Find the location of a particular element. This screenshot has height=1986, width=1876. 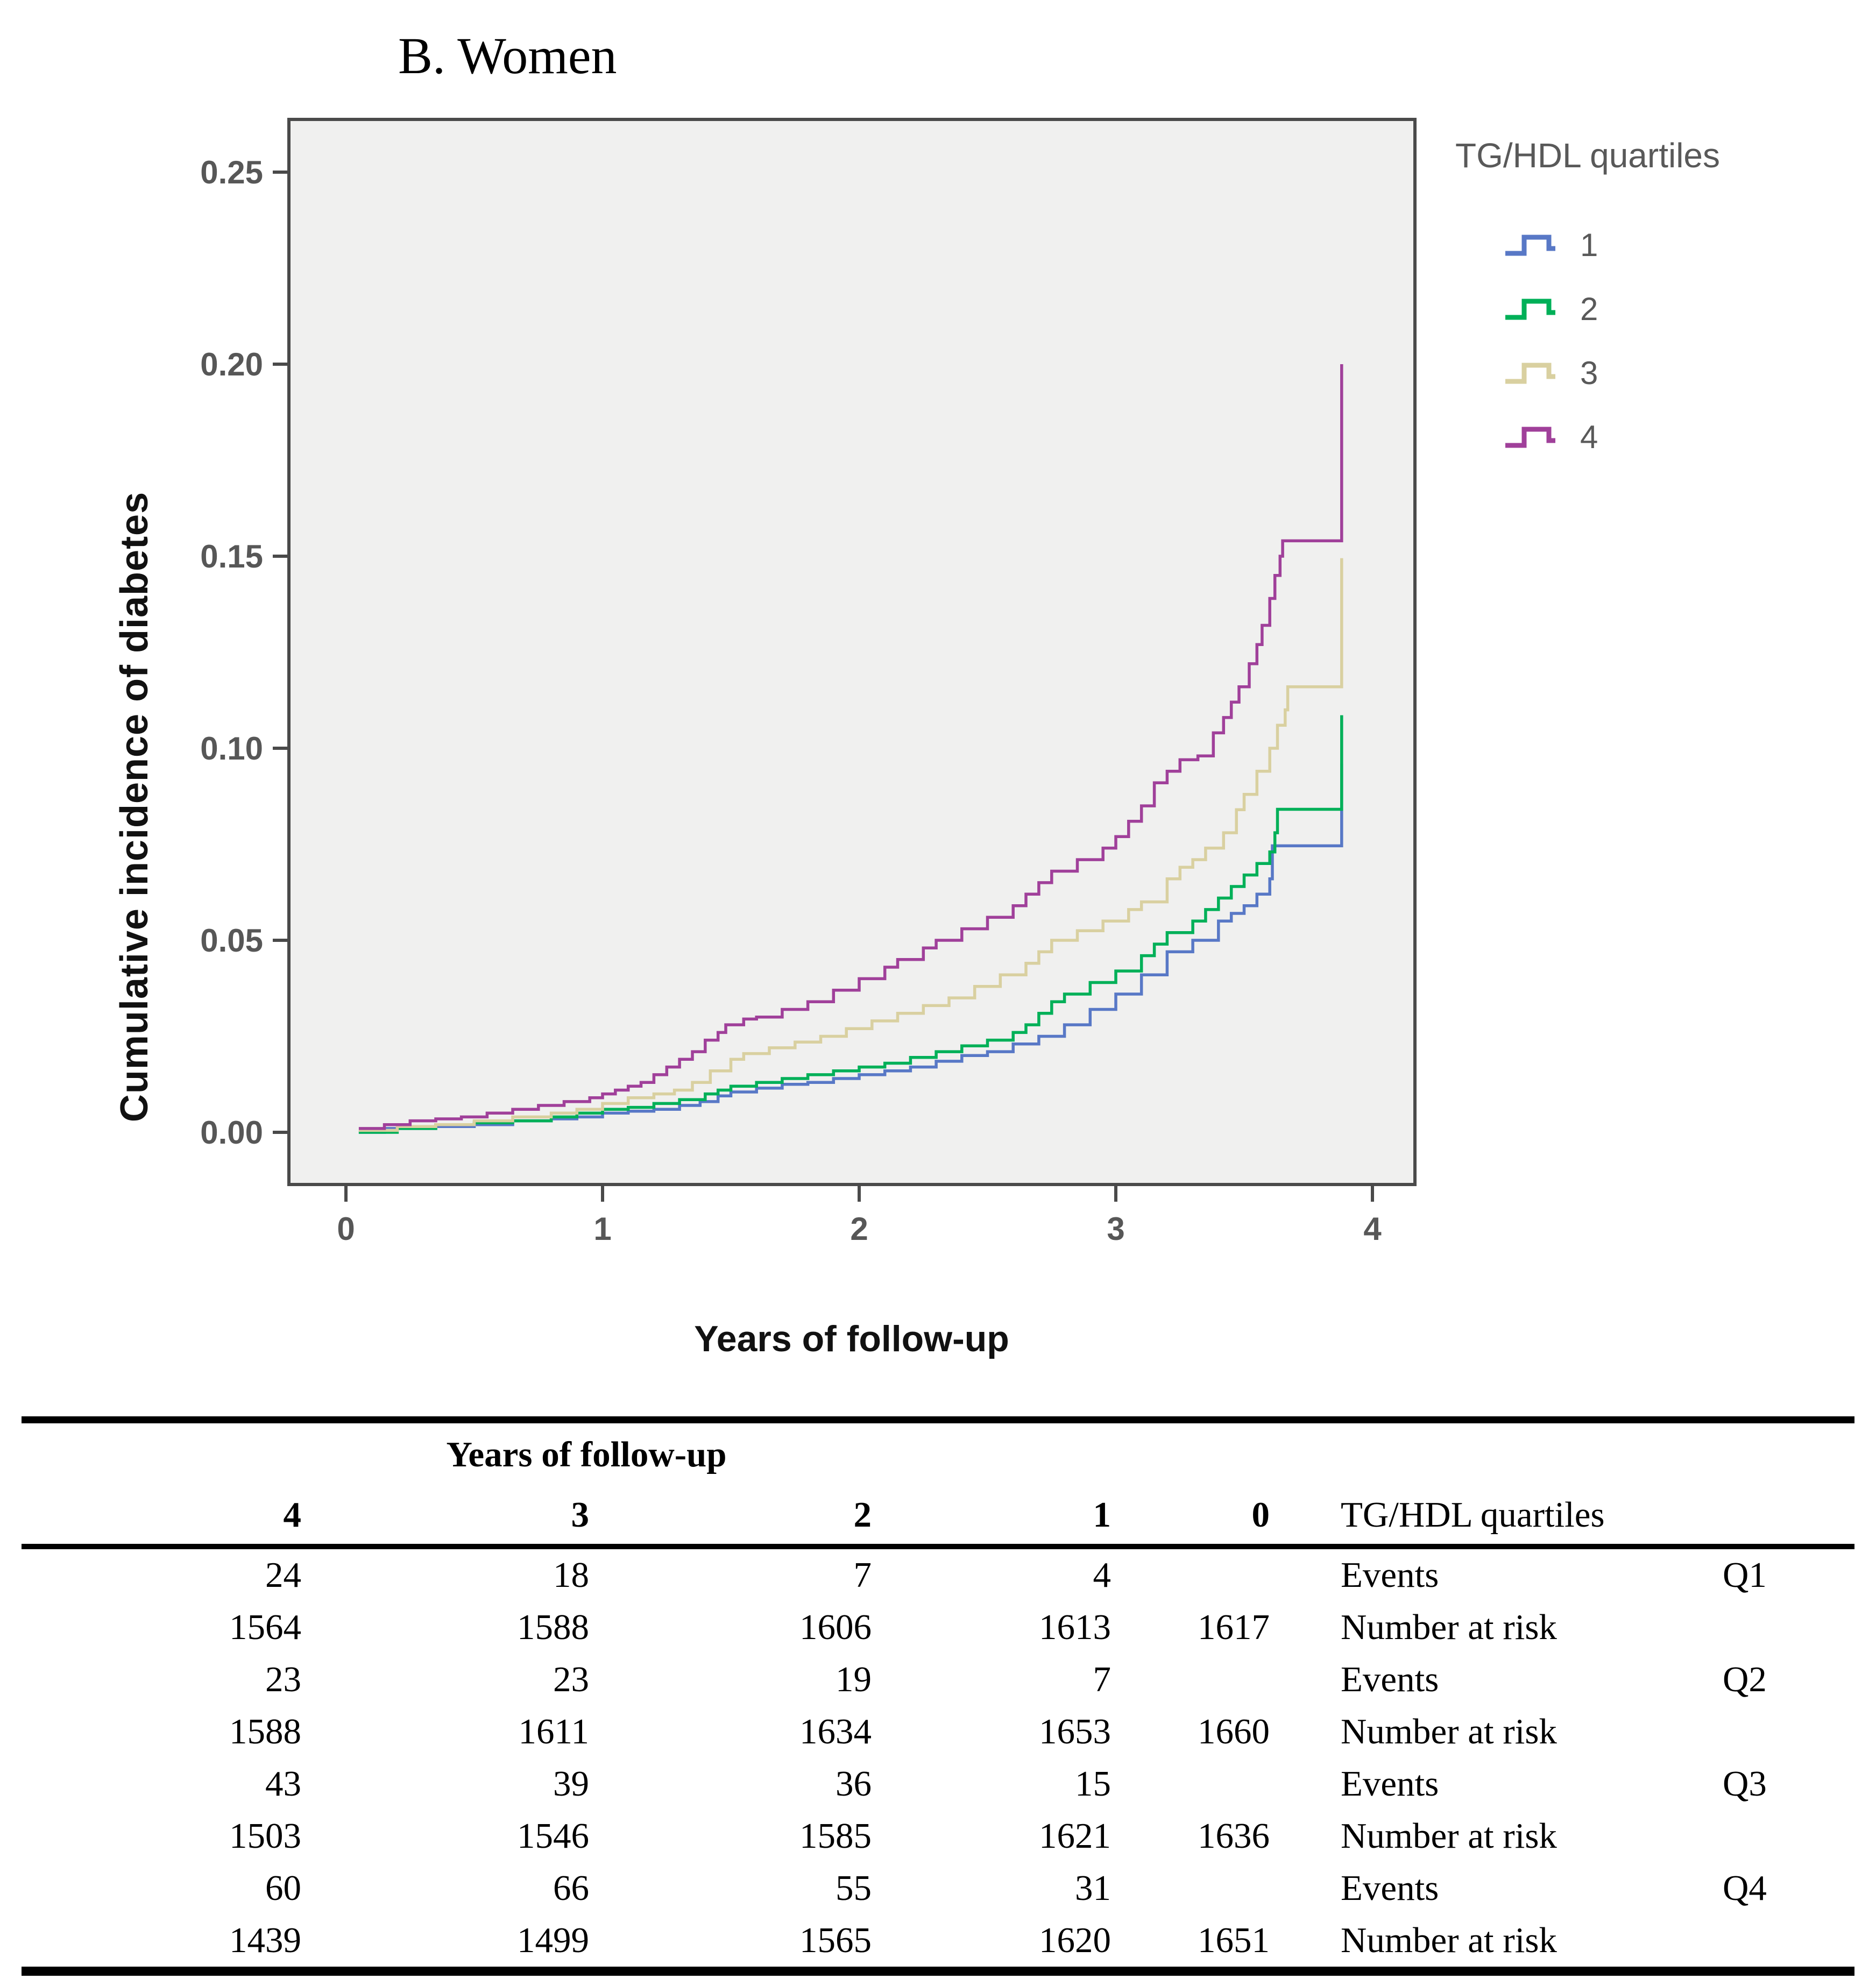

legend-item-quartile-3: 3 is located at coordinates (1611, 373).